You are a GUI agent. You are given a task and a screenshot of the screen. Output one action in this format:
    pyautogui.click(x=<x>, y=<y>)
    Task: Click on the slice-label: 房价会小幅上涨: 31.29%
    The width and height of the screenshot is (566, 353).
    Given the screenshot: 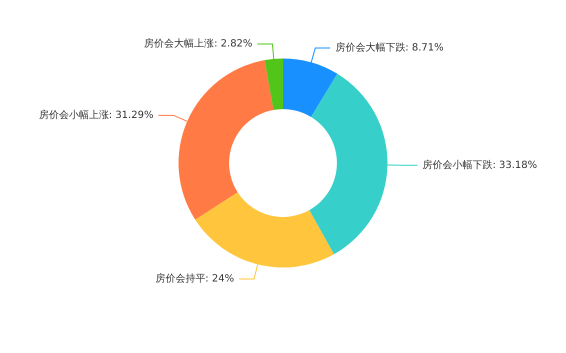 What is the action you would take?
    pyautogui.click(x=96, y=114)
    